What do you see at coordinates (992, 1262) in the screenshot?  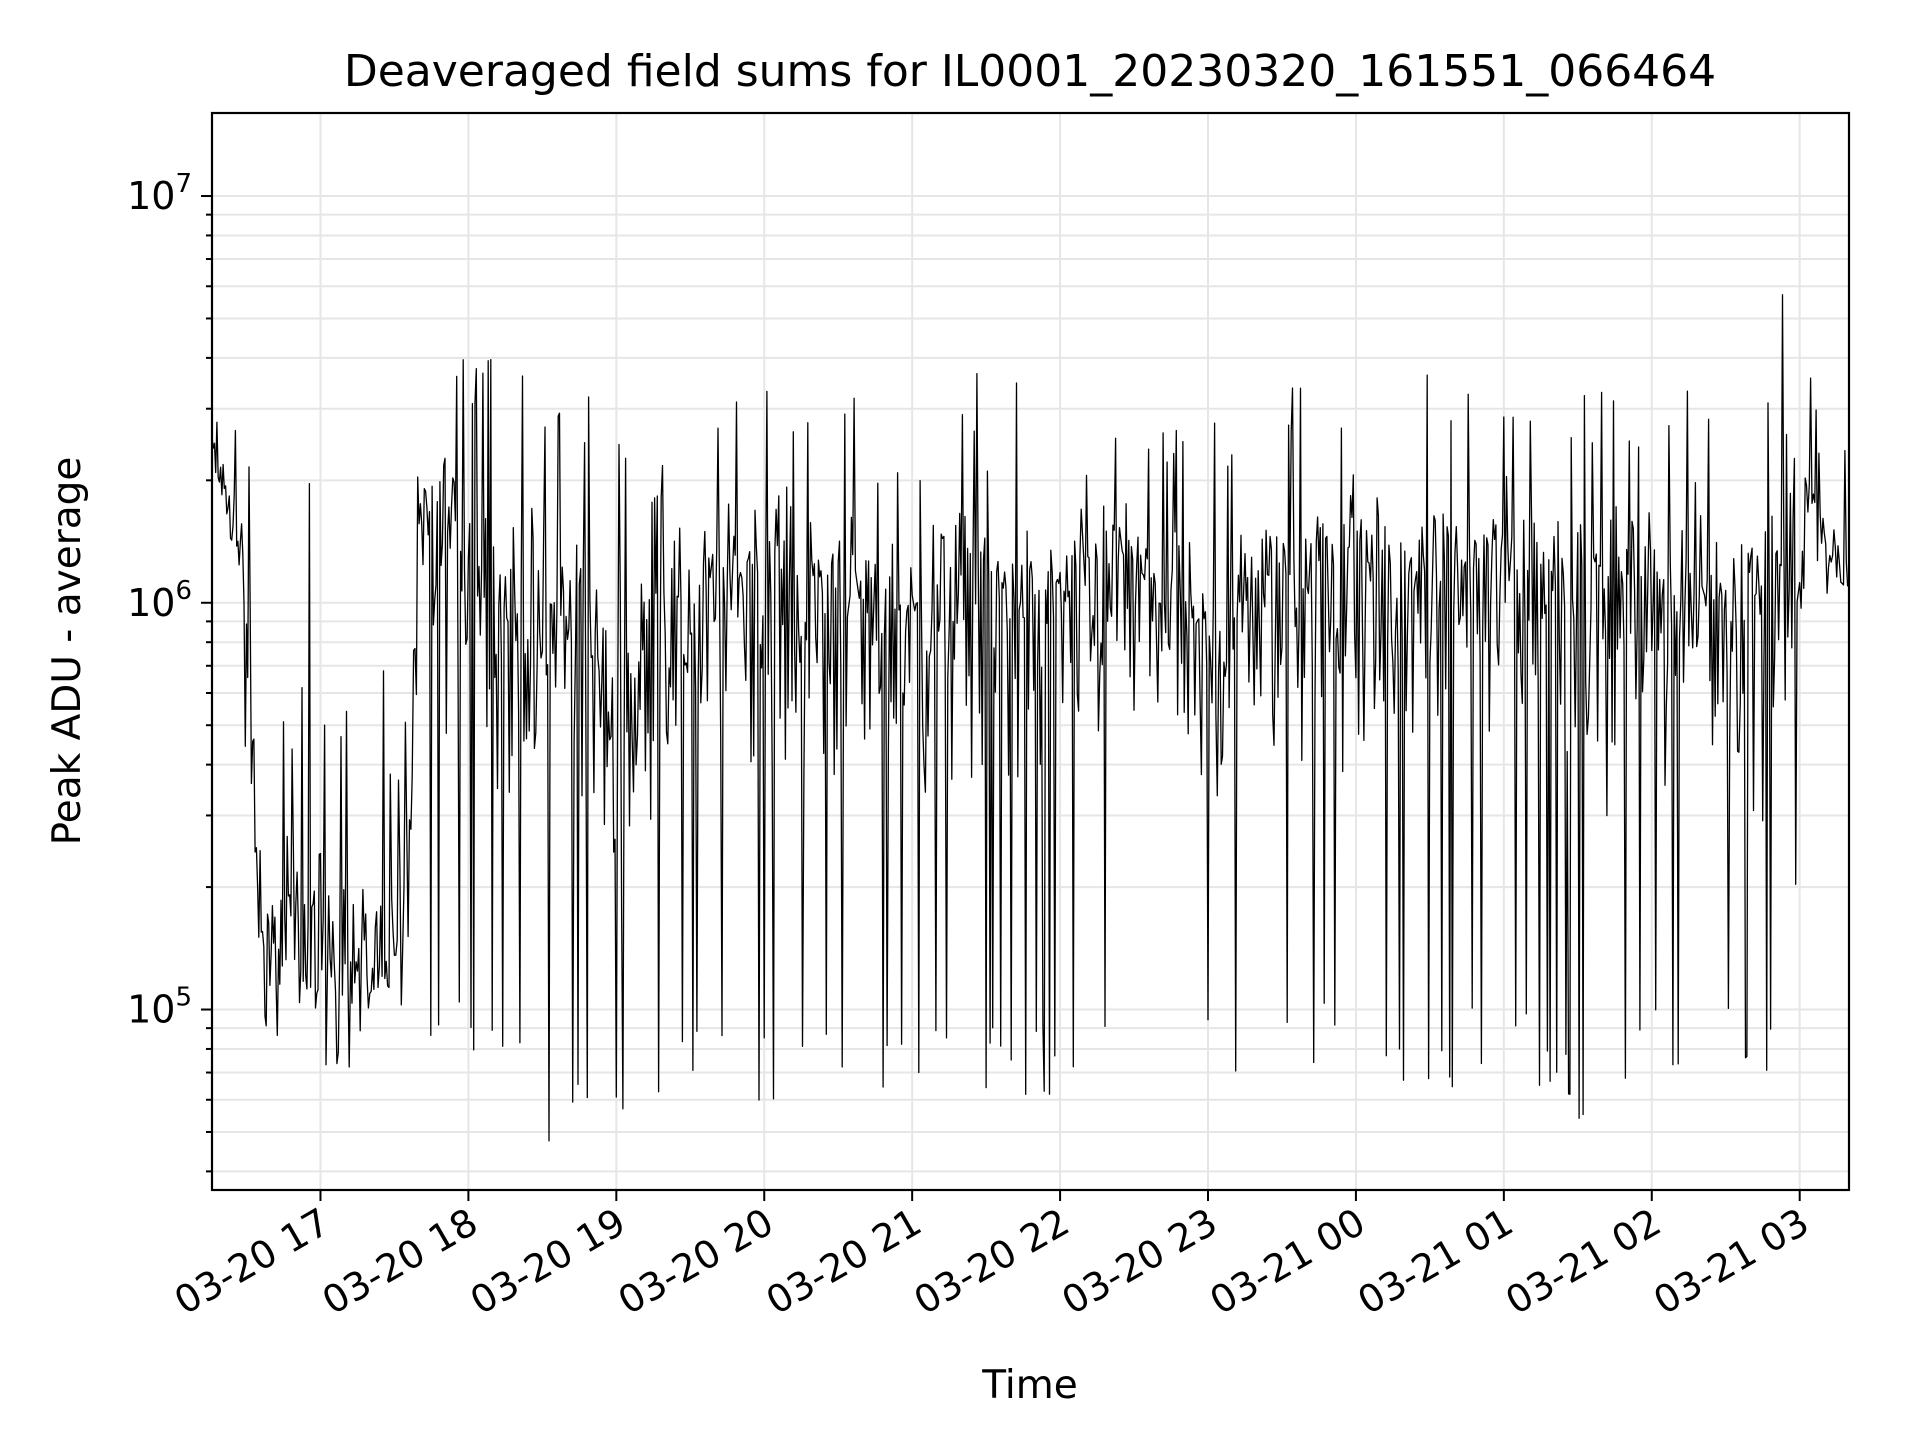 I see `x-tick-label: 03-20 22` at bounding box center [992, 1262].